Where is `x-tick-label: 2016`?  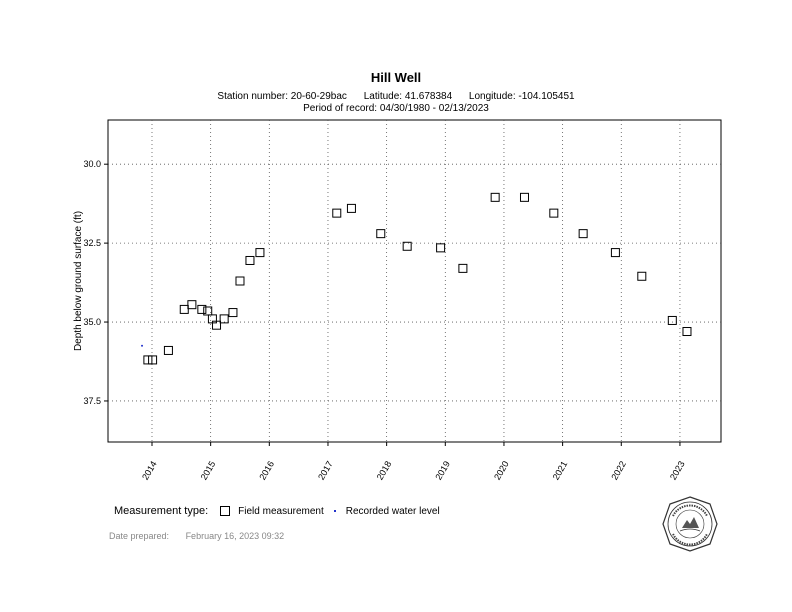
x-tick-label: 2016 is located at coordinates (266, 470).